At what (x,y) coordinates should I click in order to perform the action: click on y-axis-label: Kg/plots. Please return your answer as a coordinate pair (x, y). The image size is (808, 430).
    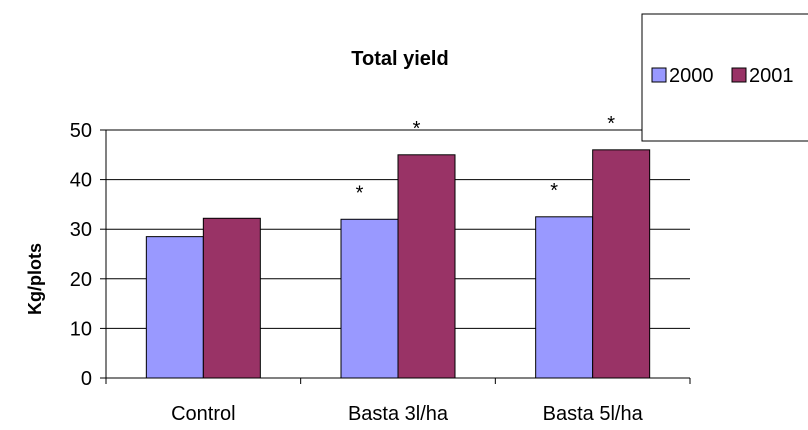
    Looking at the image, I should click on (35, 279).